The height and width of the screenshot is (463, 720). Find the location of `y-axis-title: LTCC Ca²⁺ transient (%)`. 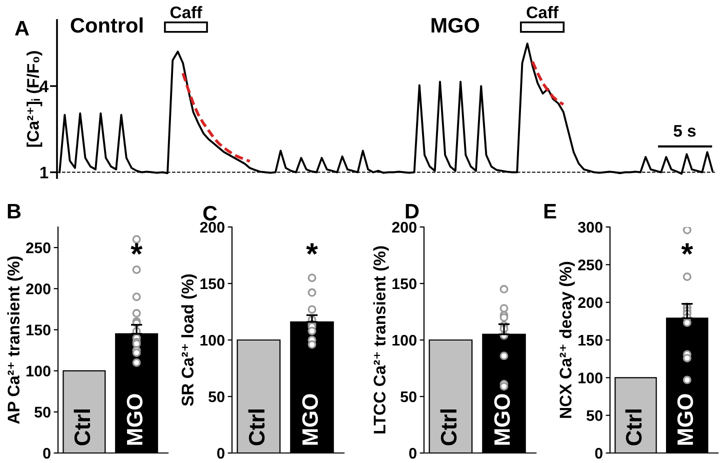

y-axis-title: LTCC Ca²⁺ transient (%) is located at coordinates (381, 340).